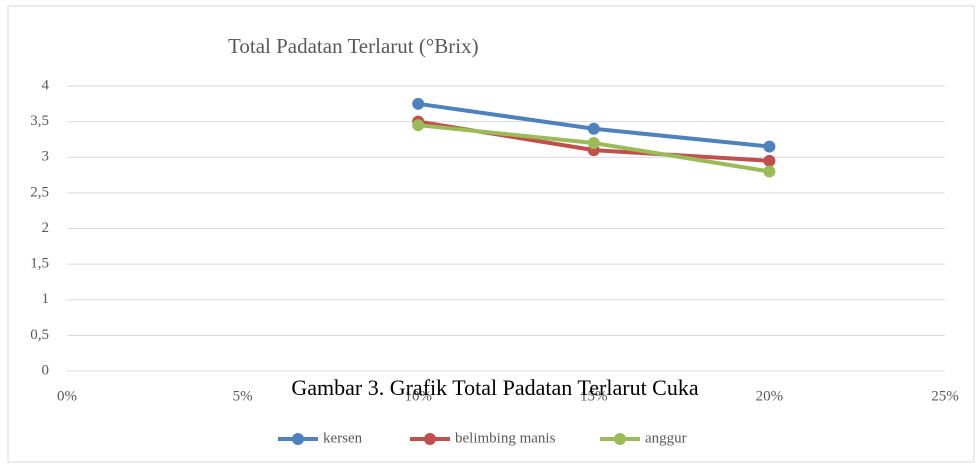 This screenshot has height=465, width=978. I want to click on y-tick-label: 0,5, so click(39, 335).